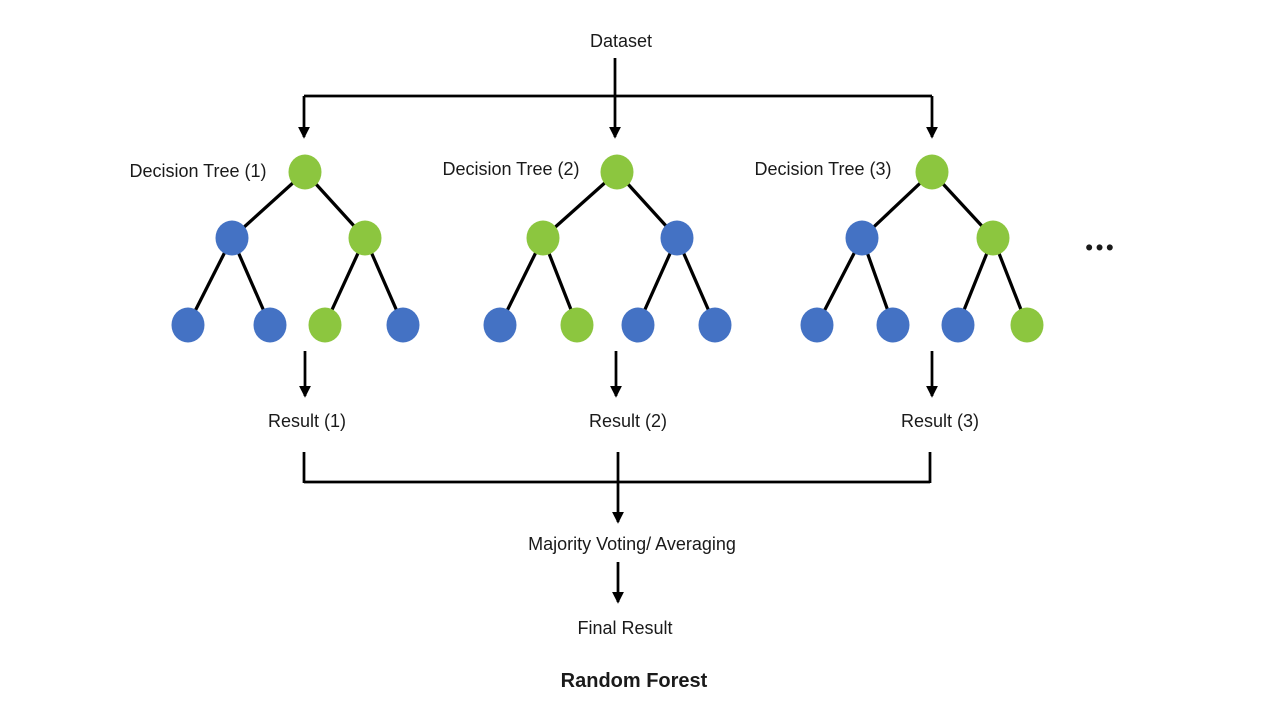 Image resolution: width=1280 pixels, height=720 pixels. I want to click on more-trees-ellipsis: •••, so click(1101, 248).